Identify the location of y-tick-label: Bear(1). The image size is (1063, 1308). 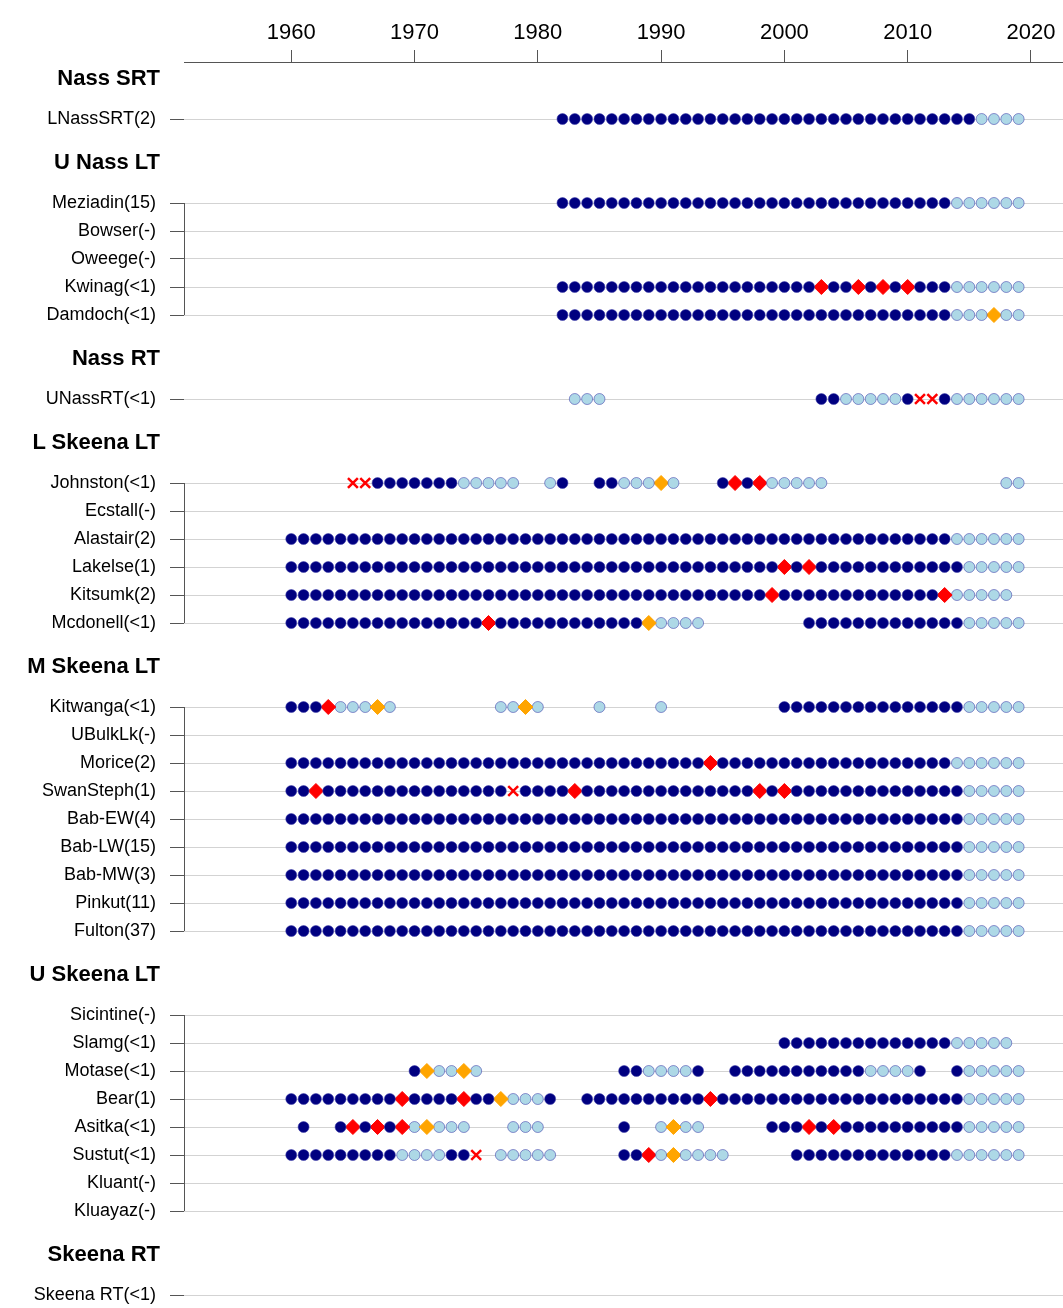
(125, 1097).